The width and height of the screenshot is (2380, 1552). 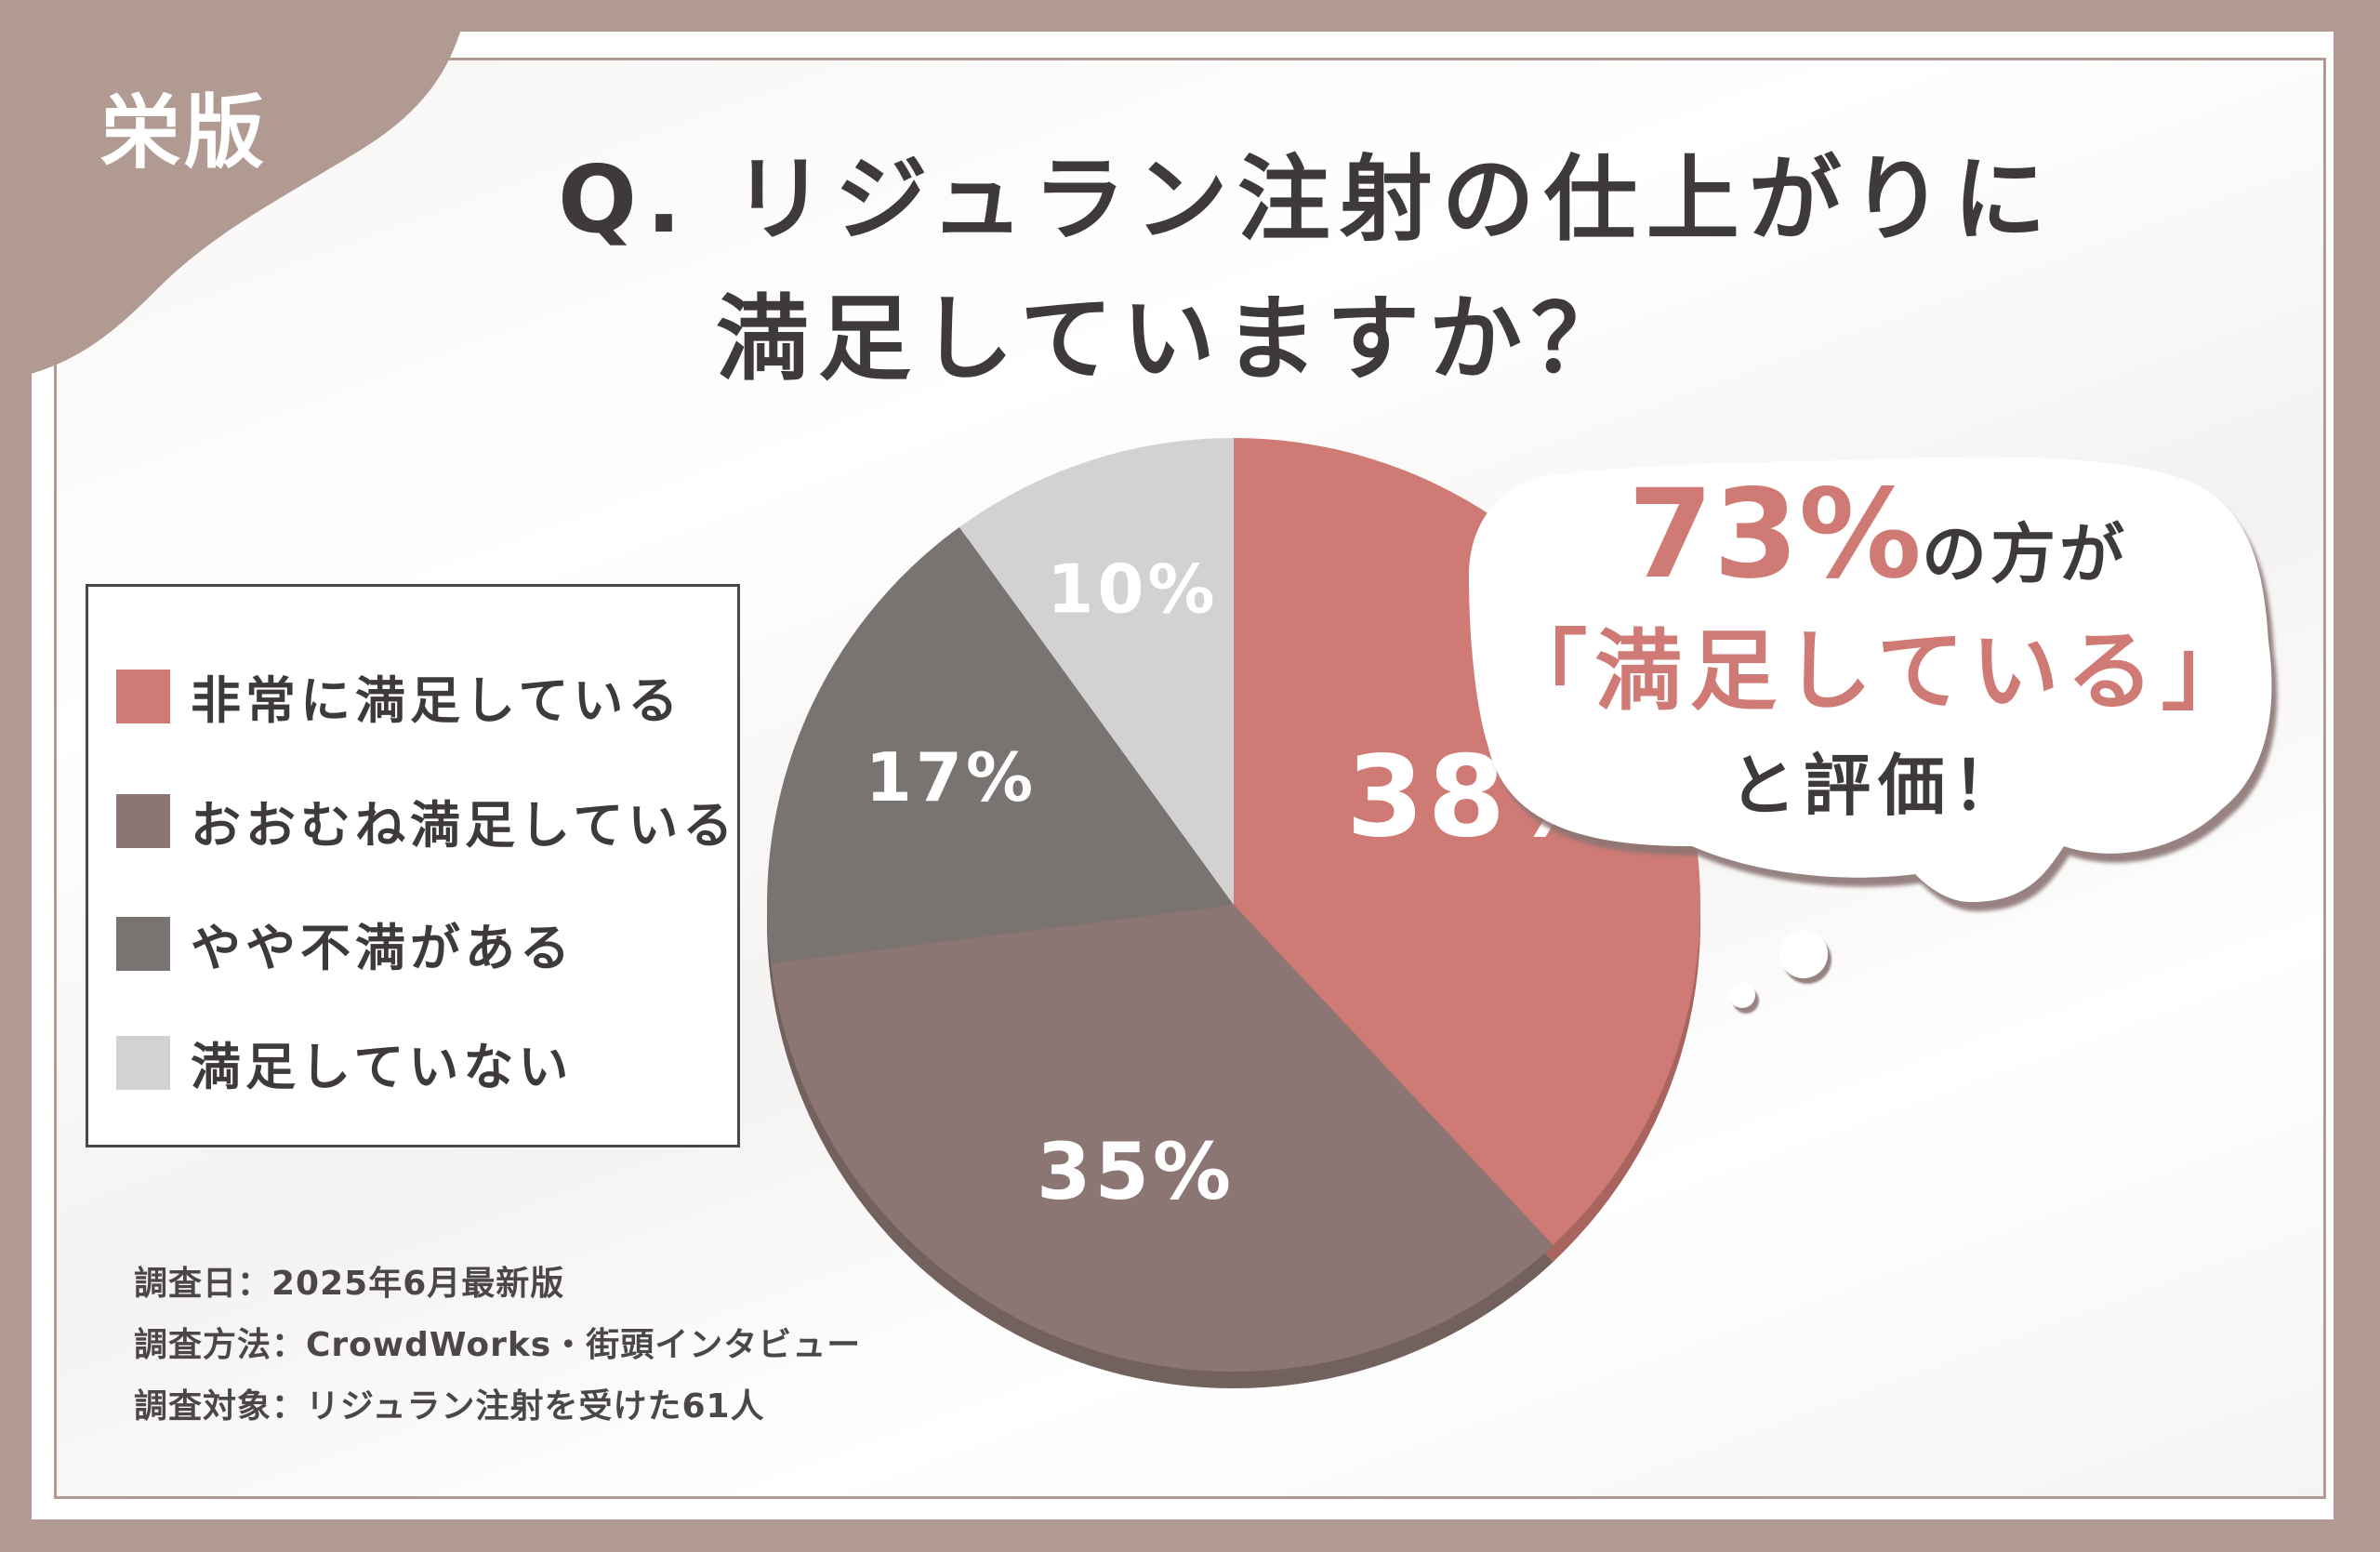 I want to click on question-title: Q. リジュラン注射の仕上がりに 満足していますか？, so click(x=1307, y=269).